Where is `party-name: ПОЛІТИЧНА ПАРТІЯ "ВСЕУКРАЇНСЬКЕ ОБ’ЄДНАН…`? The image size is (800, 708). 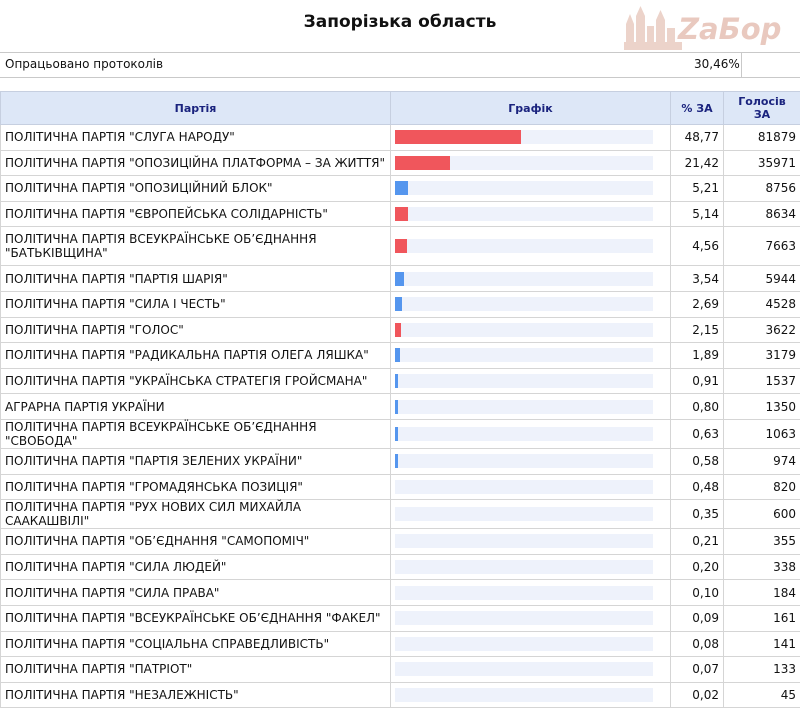
party-name: ПОЛІТИЧНА ПАРТІЯ "ВСЕУКРАЇНСЬКЕ ОБ’ЄДНАН… is located at coordinates (196, 618).